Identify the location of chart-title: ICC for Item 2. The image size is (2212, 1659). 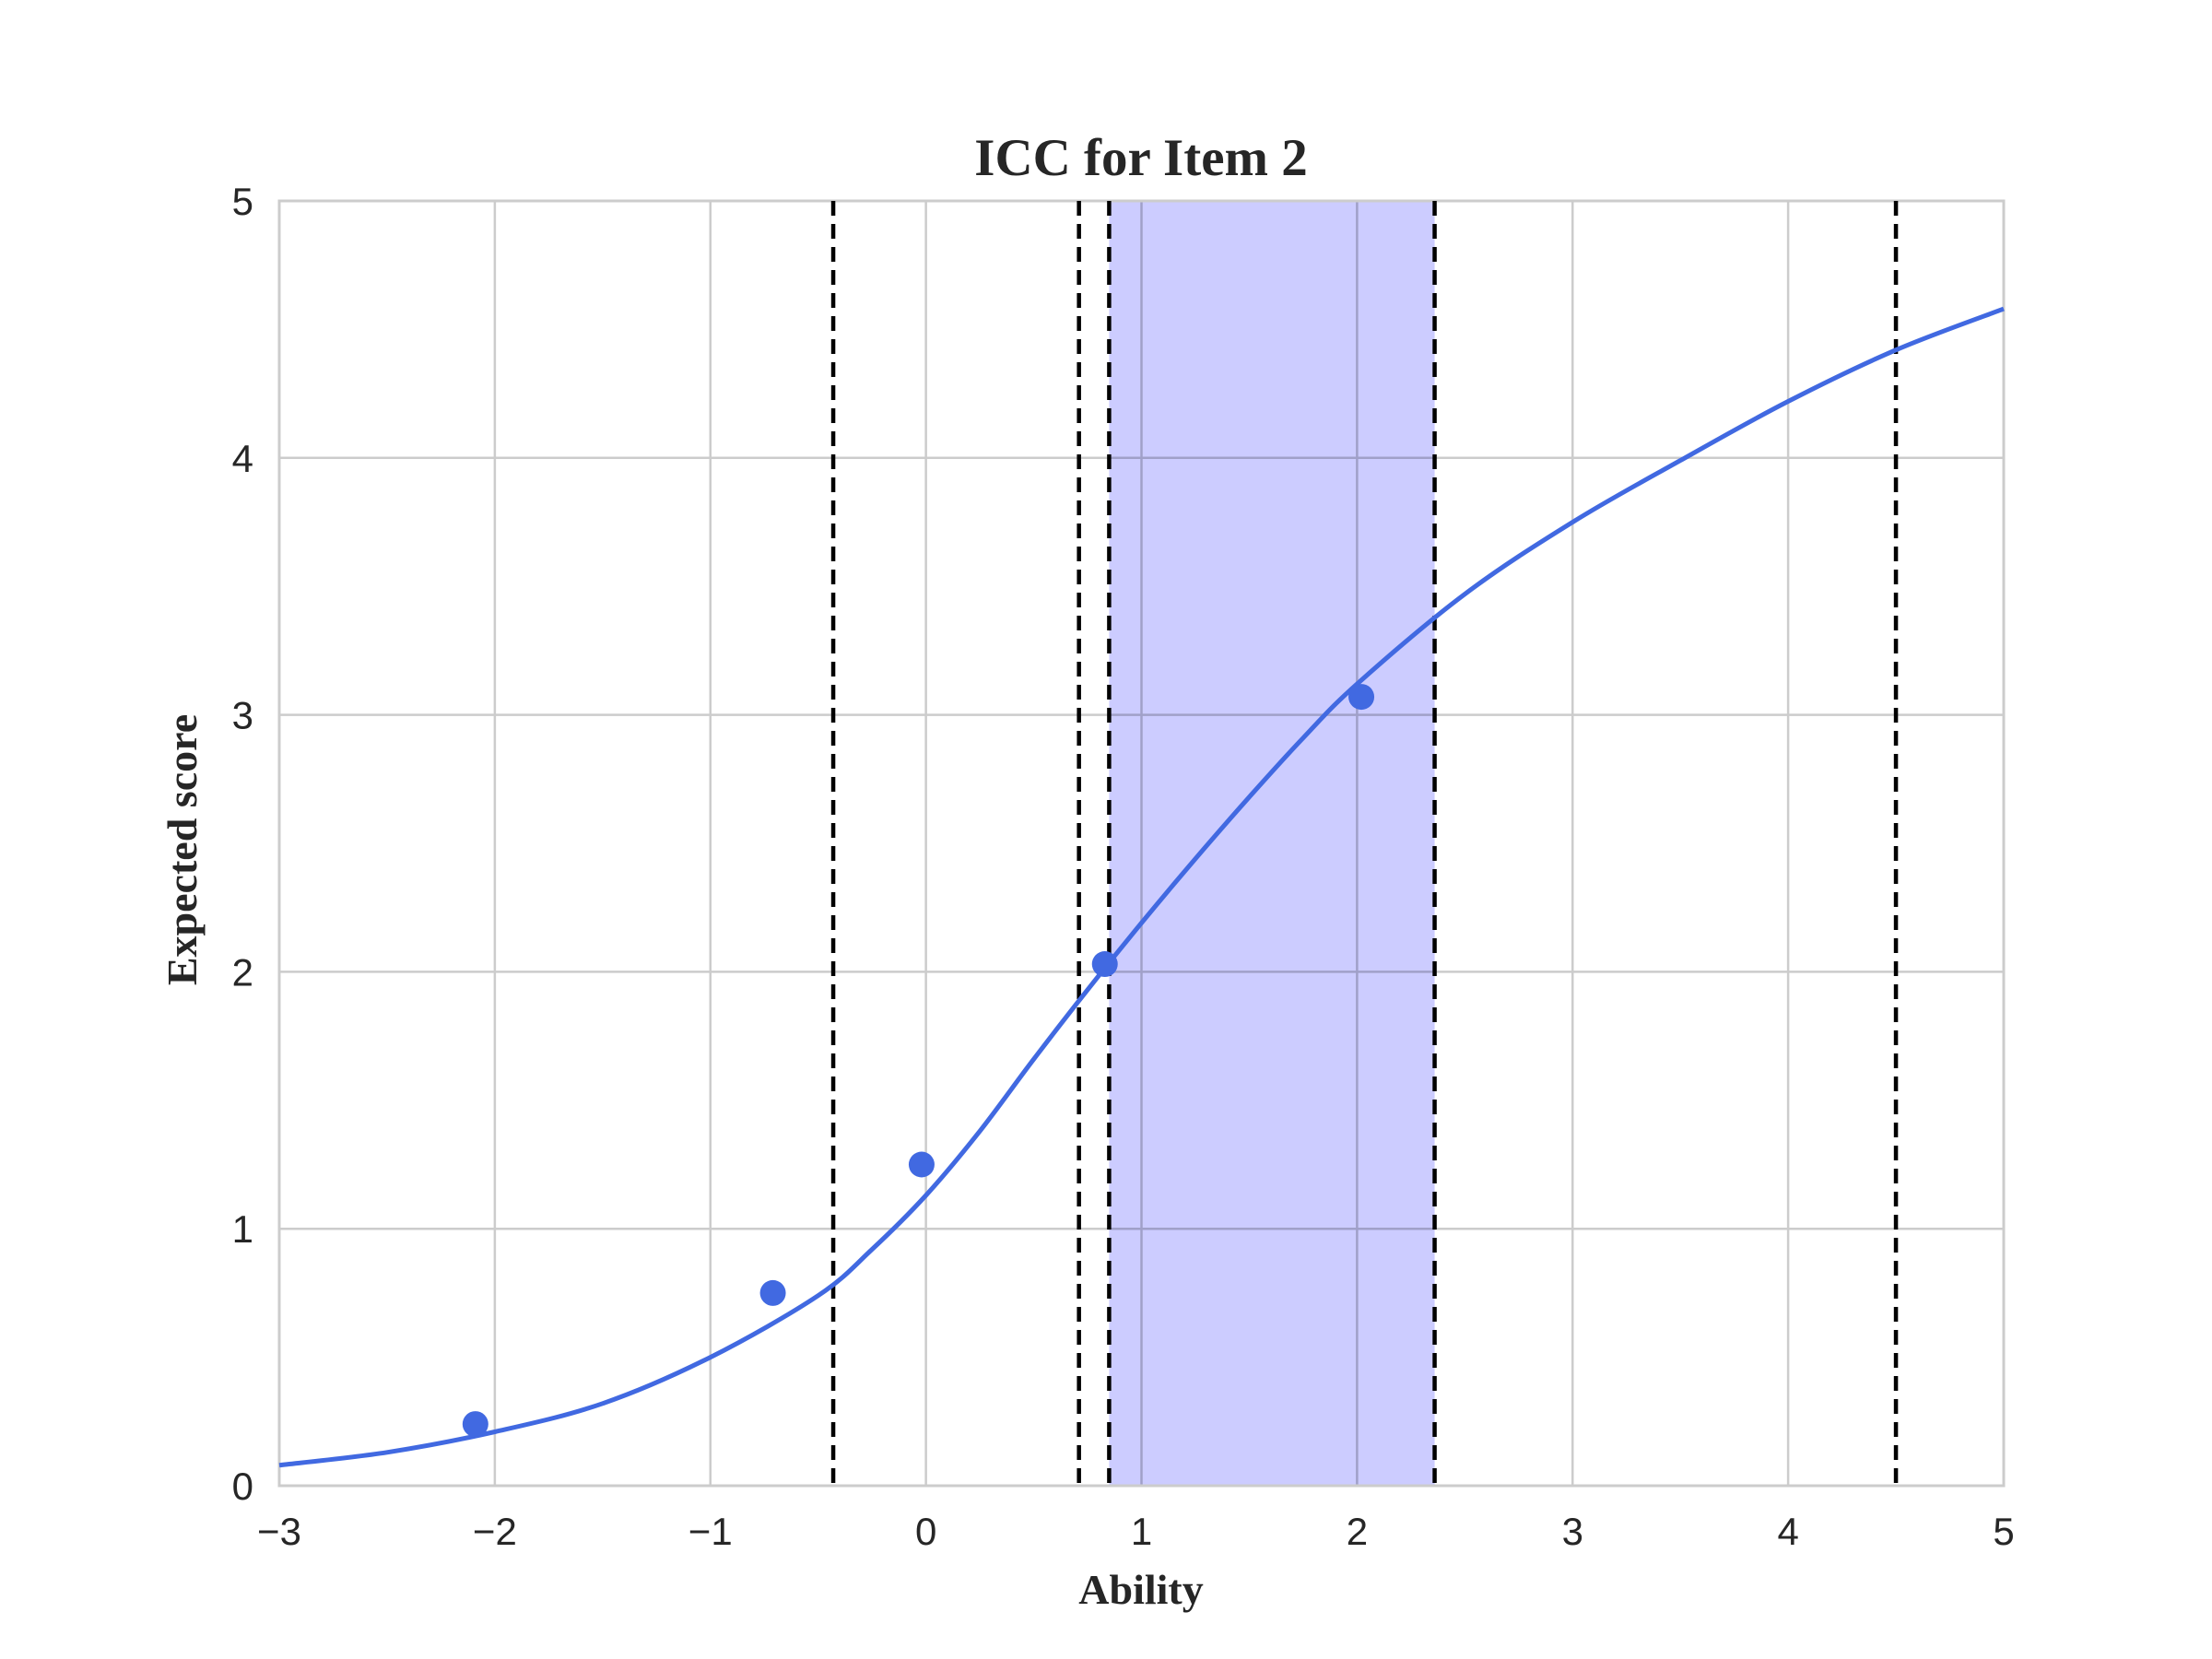
(1140, 158).